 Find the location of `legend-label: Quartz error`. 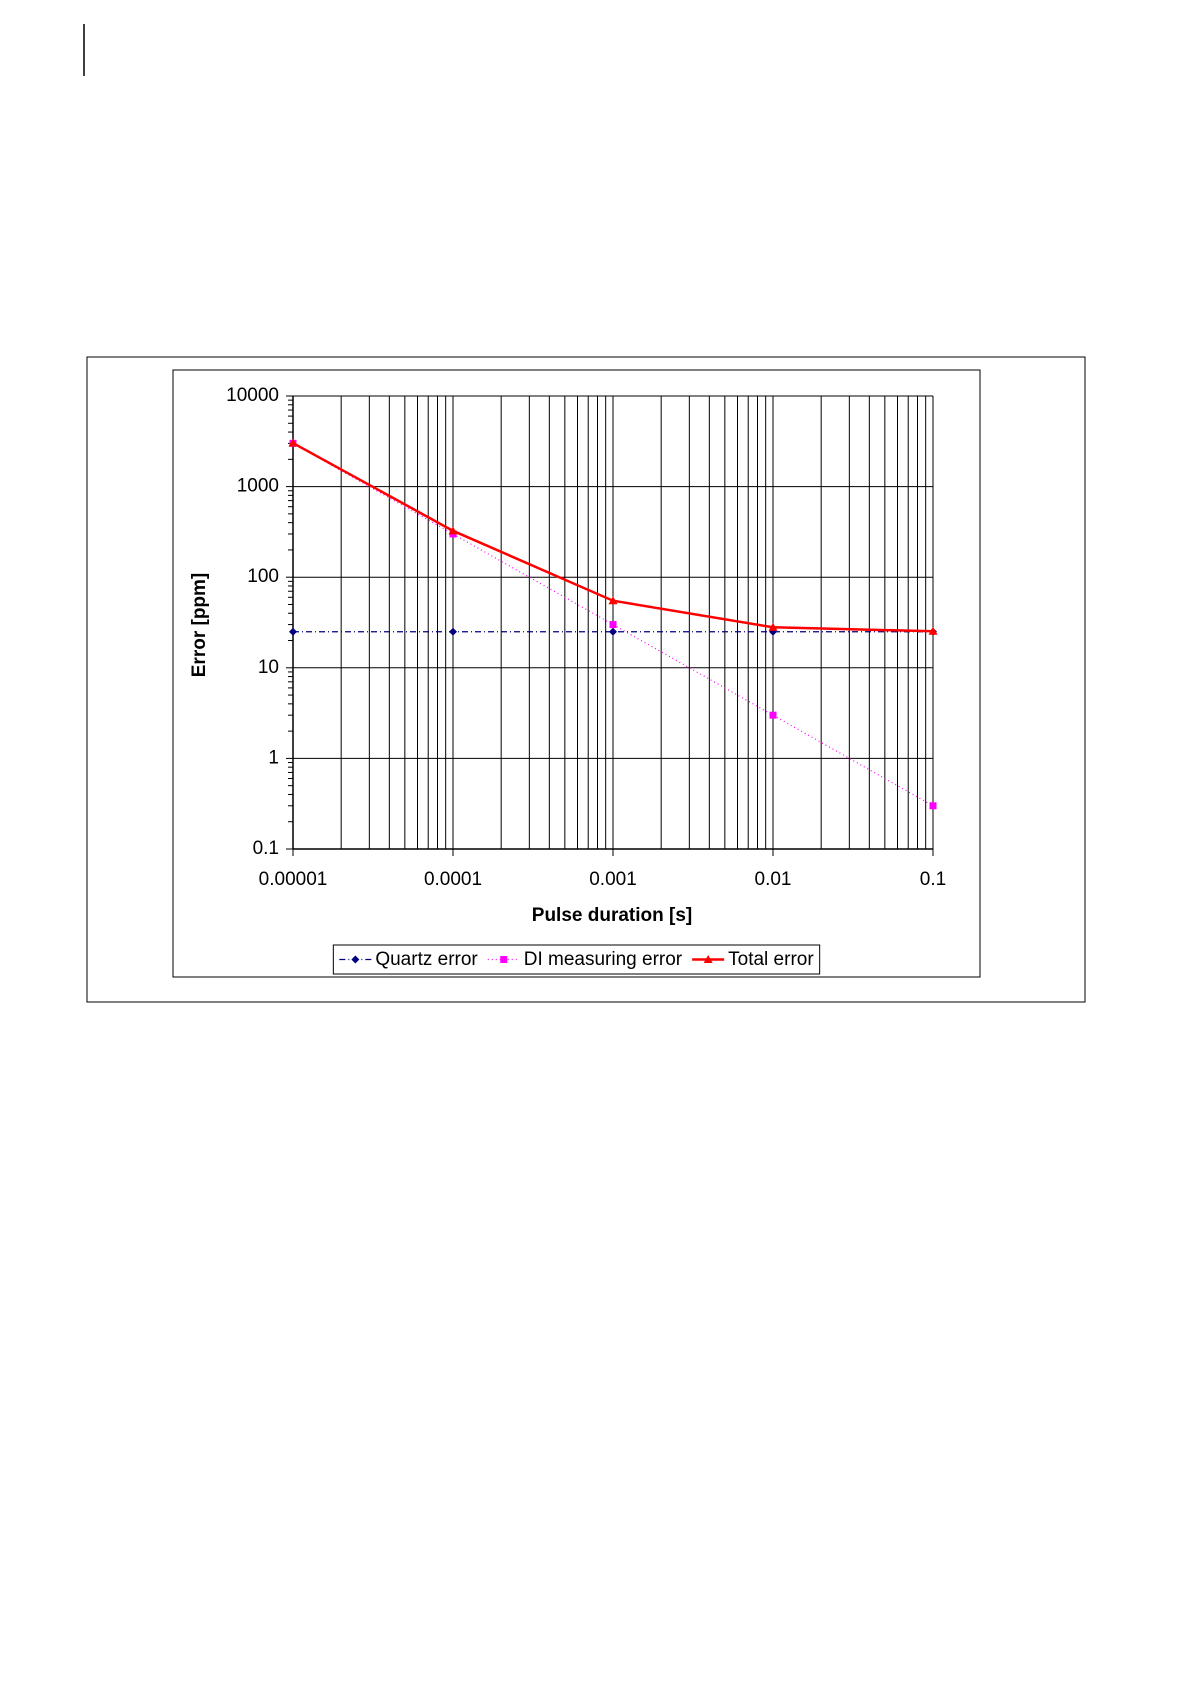

legend-label: Quartz error is located at coordinates (426, 959).